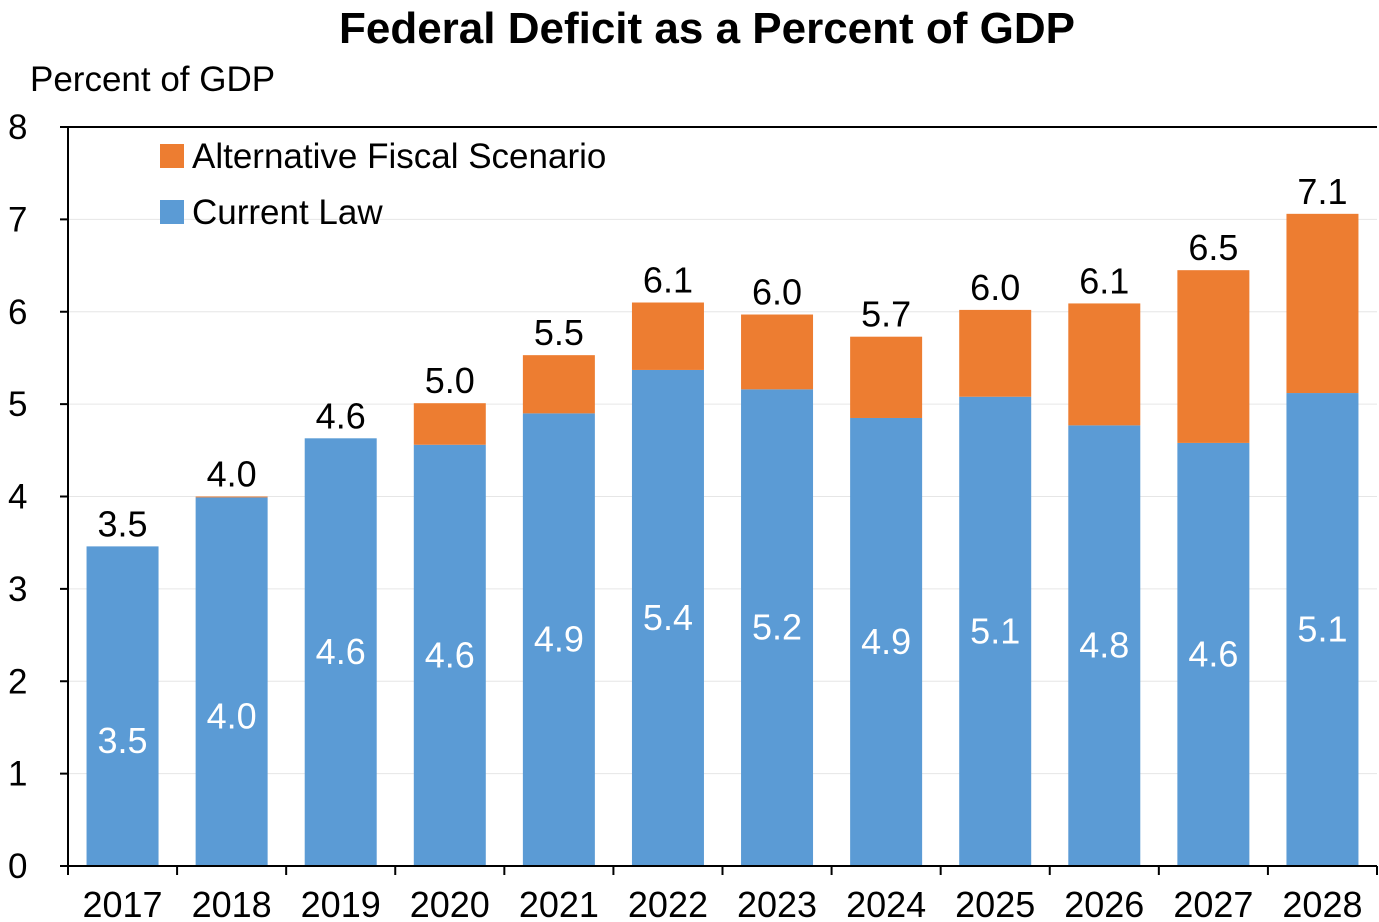 Image resolution: width=1379 pixels, height=922 pixels. I want to click on y-tick-label: 6, so click(17, 312).